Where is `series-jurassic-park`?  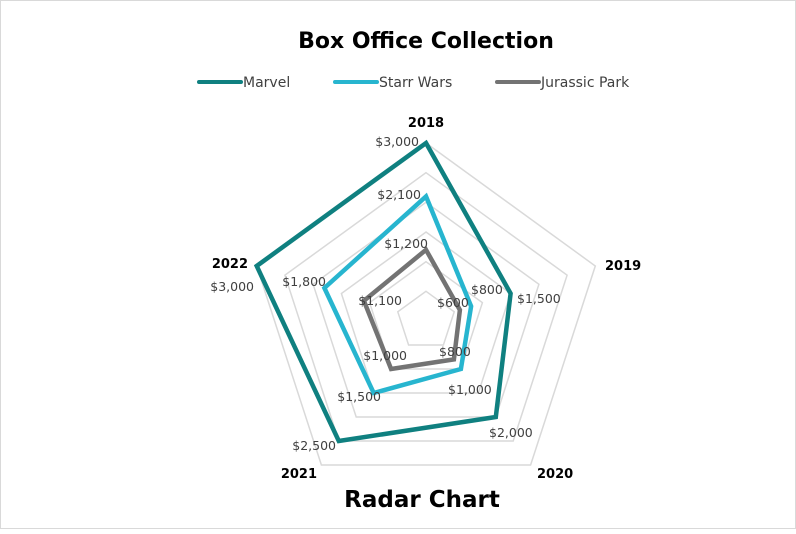 series-jurassic-park is located at coordinates (412, 309).